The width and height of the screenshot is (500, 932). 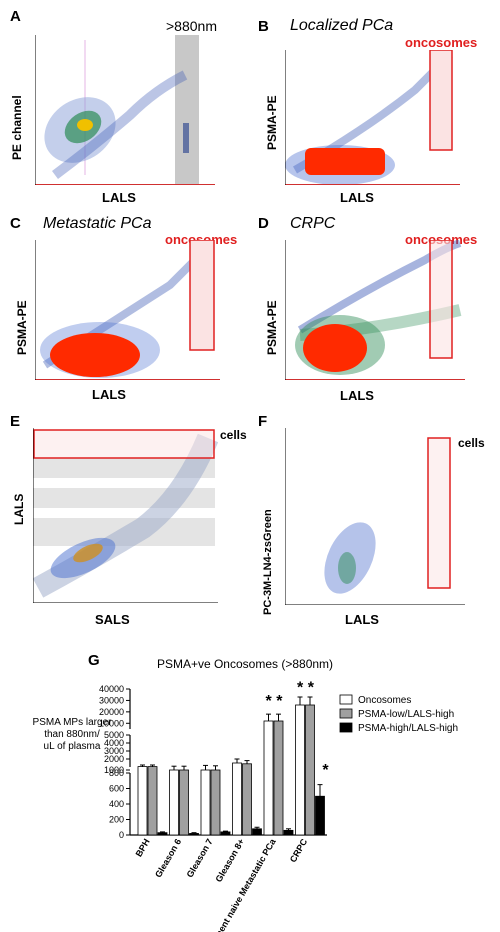 What do you see at coordinates (229, 860) in the screenshot?
I see `x-tick-label: Gleason 8+` at bounding box center [229, 860].